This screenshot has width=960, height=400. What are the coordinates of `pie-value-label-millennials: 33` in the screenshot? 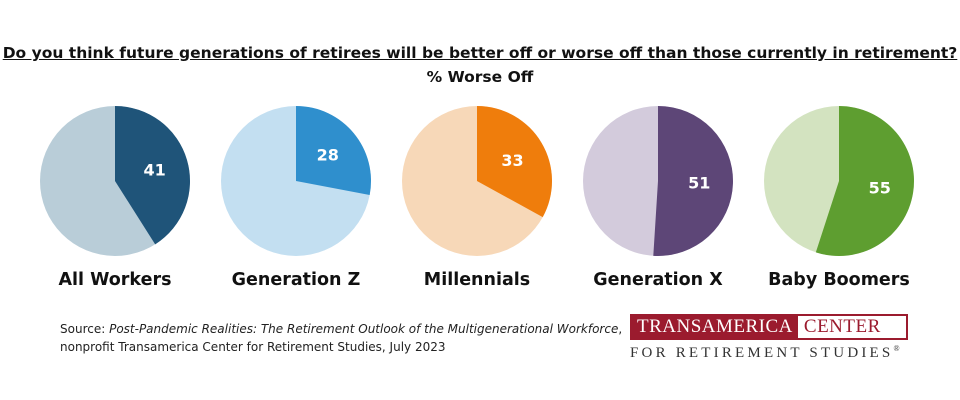 It's located at (512, 160).